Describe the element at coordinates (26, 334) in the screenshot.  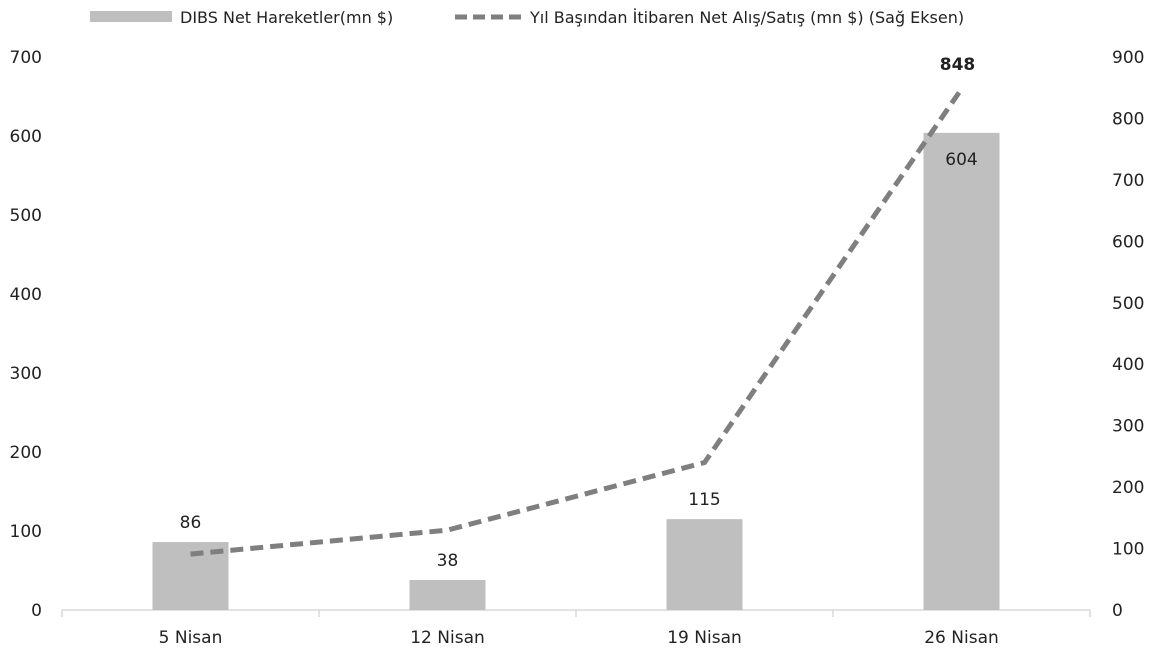
I see `left-axis: 0 100 200 300 400 500 600 700` at that location.